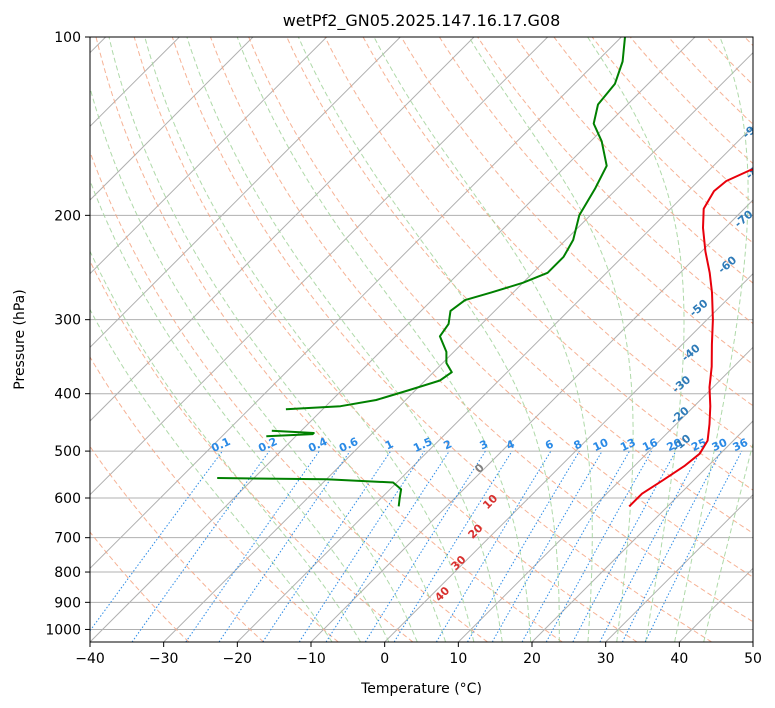 This screenshot has height=708, width=775. I want to click on mixing-ratio-label: 30, so click(720, 445).